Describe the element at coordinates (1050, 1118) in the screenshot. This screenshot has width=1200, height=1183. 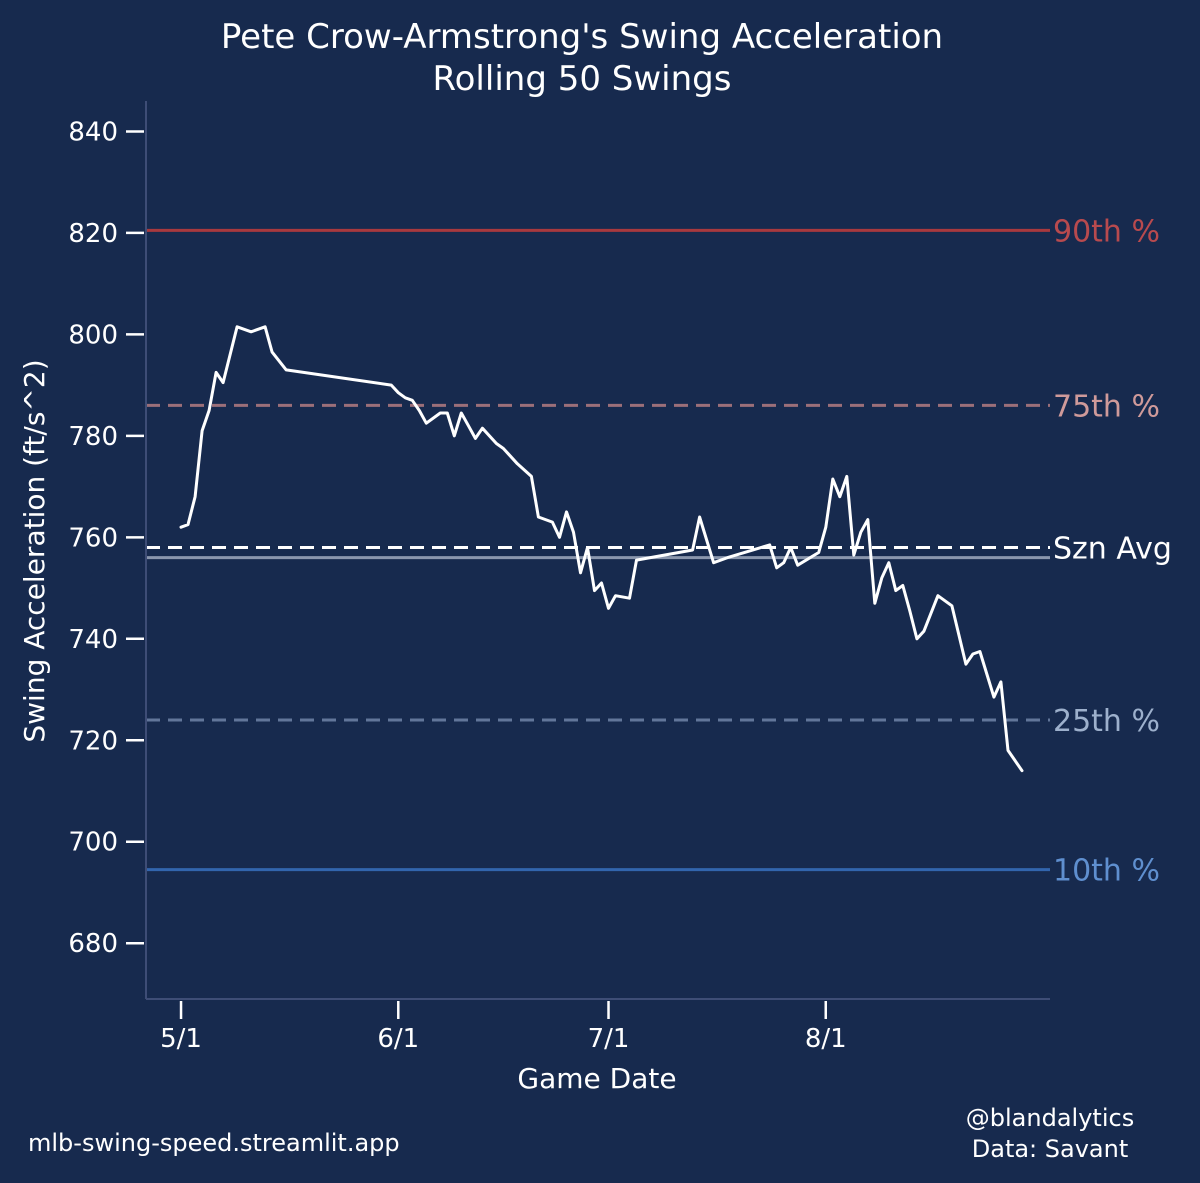
I see `footer-author: @blandalytics` at that location.